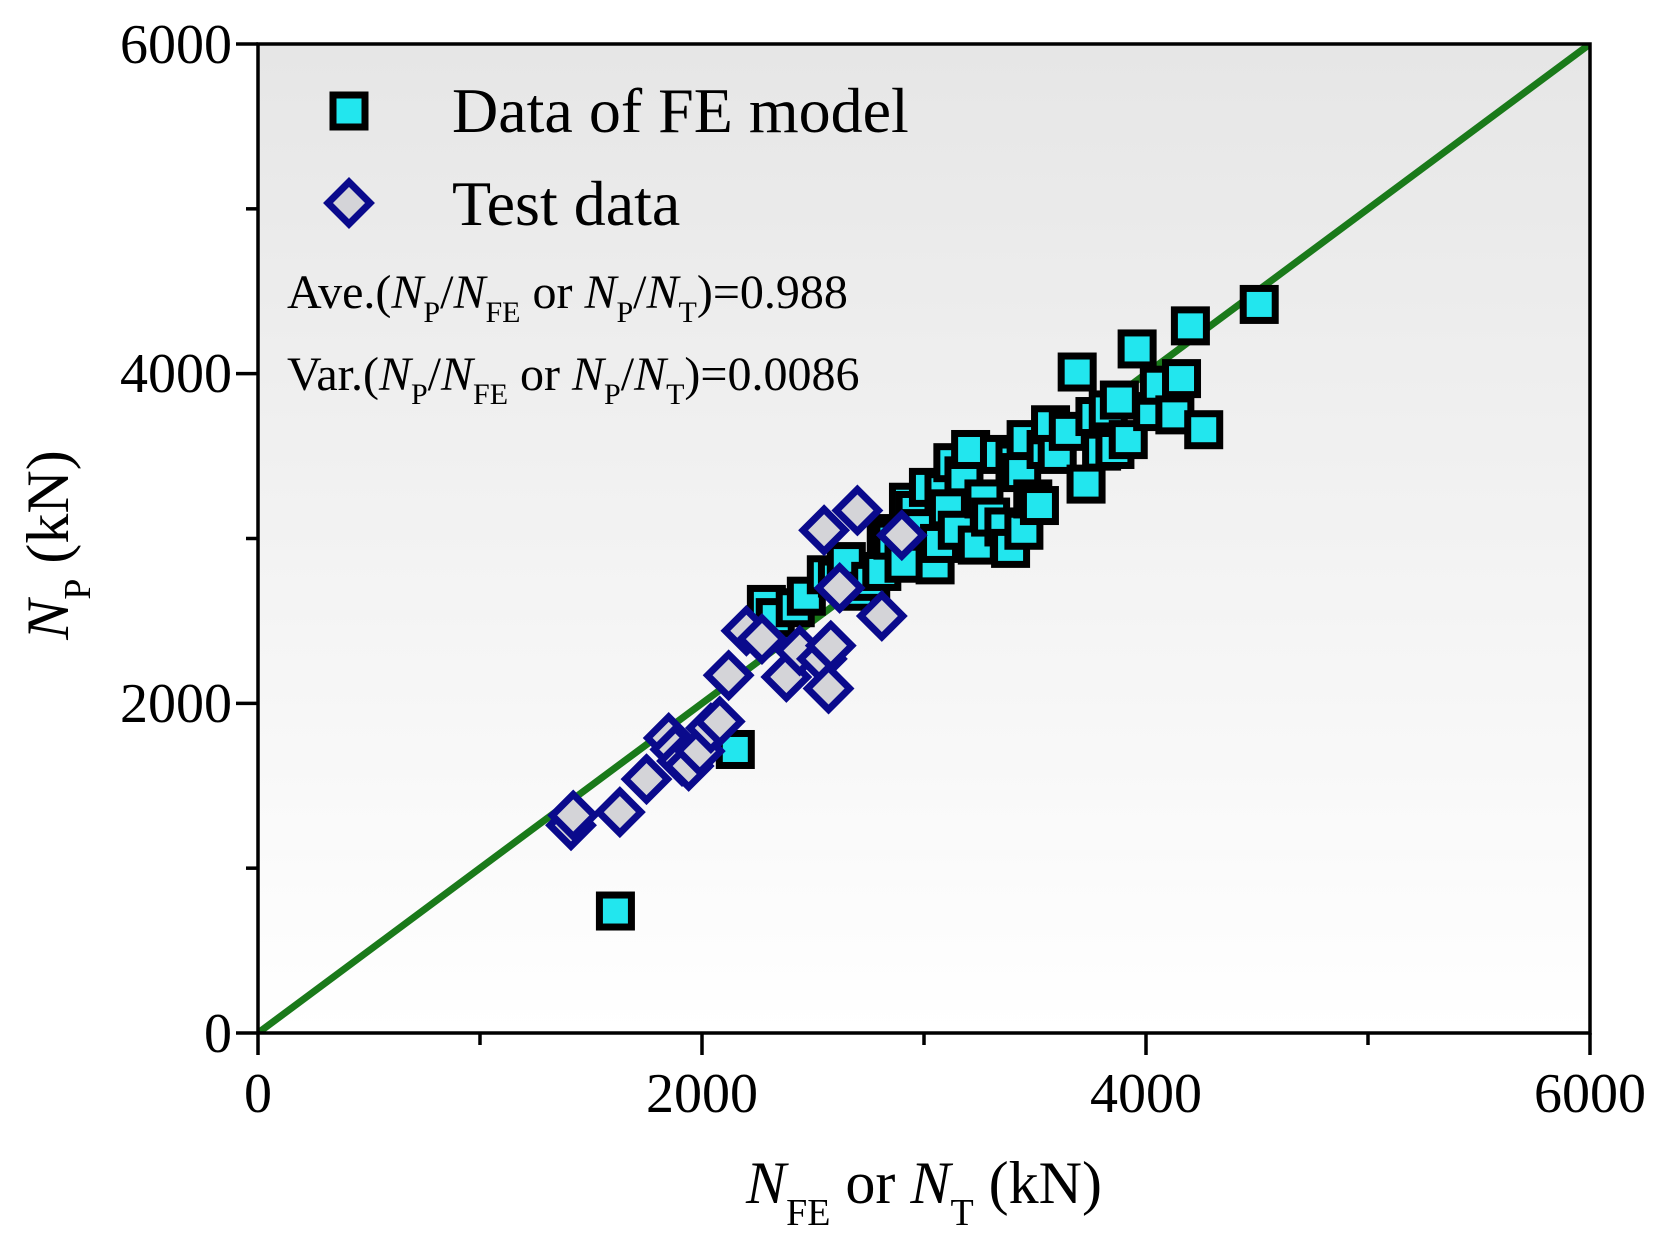 The width and height of the screenshot is (1665, 1245). What do you see at coordinates (945, 1094) in the screenshot?
I see `x-tick-labels: 0 2000 4000 6000` at bounding box center [945, 1094].